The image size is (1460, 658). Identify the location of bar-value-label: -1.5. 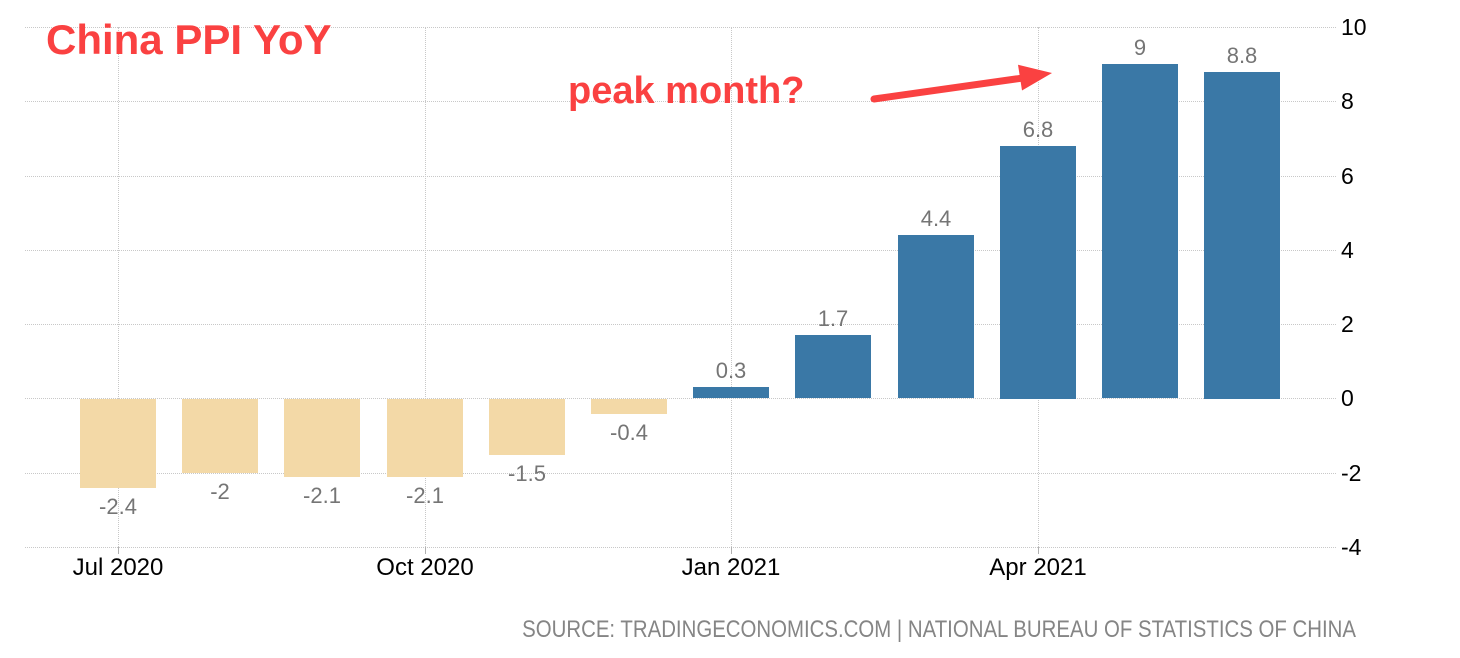
(527, 473).